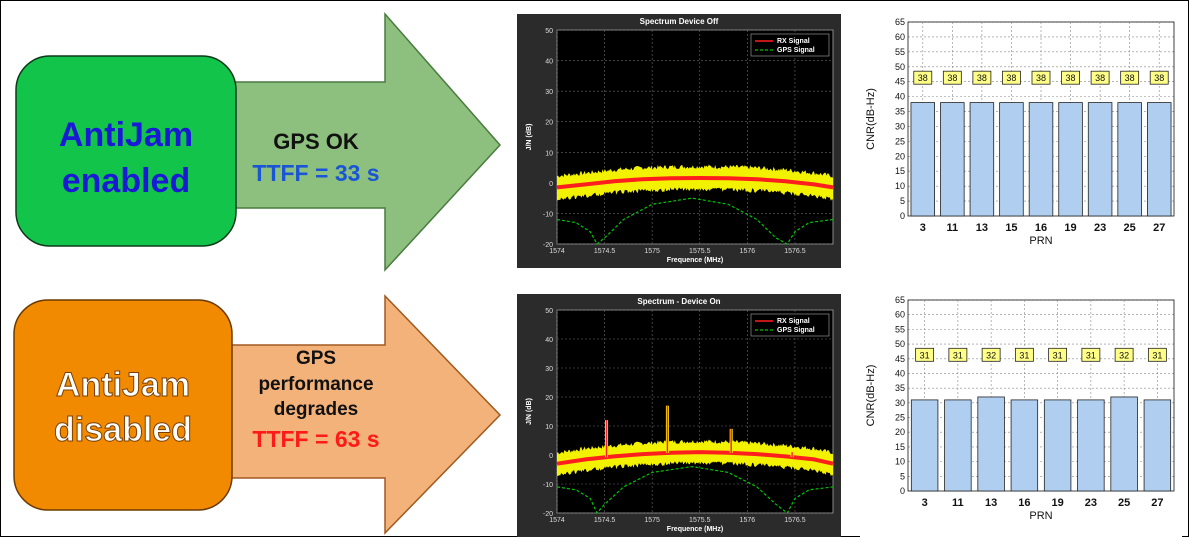 The image size is (1189, 537). What do you see at coordinates (678, 301) in the screenshot?
I see `chart-title: Spectrum - Device On` at bounding box center [678, 301].